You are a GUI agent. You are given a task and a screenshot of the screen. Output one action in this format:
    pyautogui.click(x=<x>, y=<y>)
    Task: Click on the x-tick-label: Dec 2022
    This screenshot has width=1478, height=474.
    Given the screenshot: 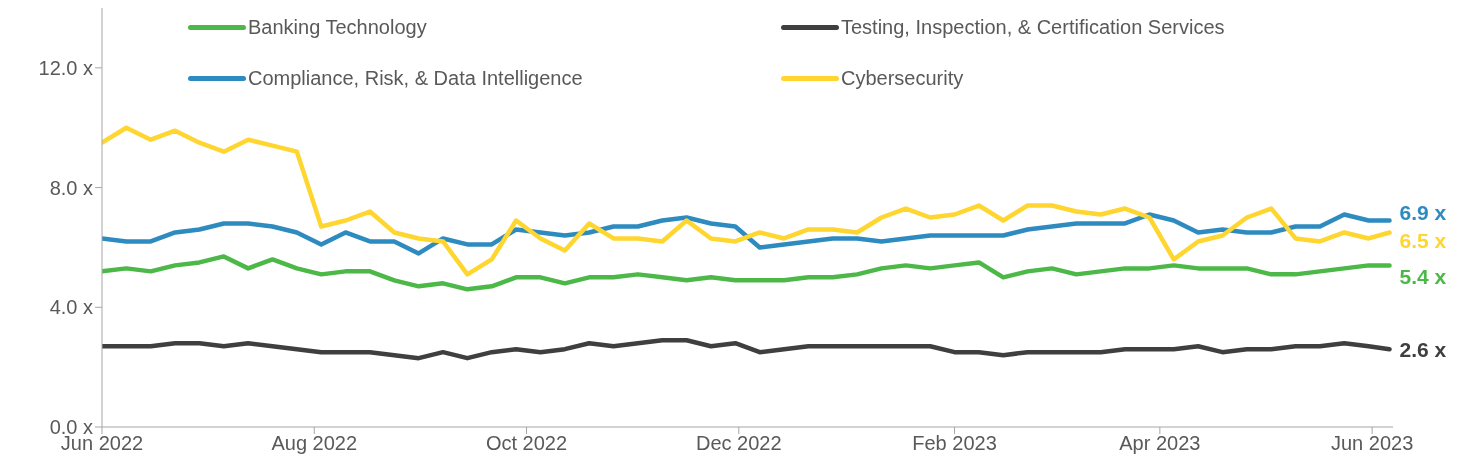 What is the action you would take?
    pyautogui.click(x=738, y=443)
    